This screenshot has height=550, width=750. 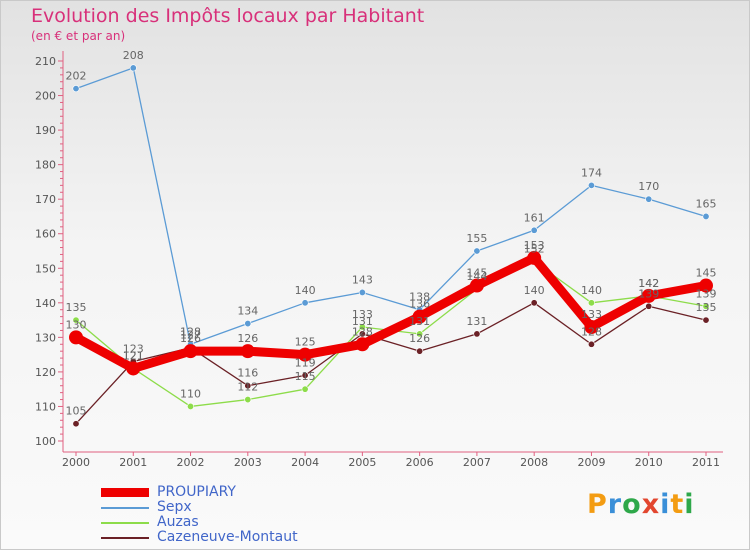 I want to click on data-label-auzas: 131, so click(x=419, y=321).